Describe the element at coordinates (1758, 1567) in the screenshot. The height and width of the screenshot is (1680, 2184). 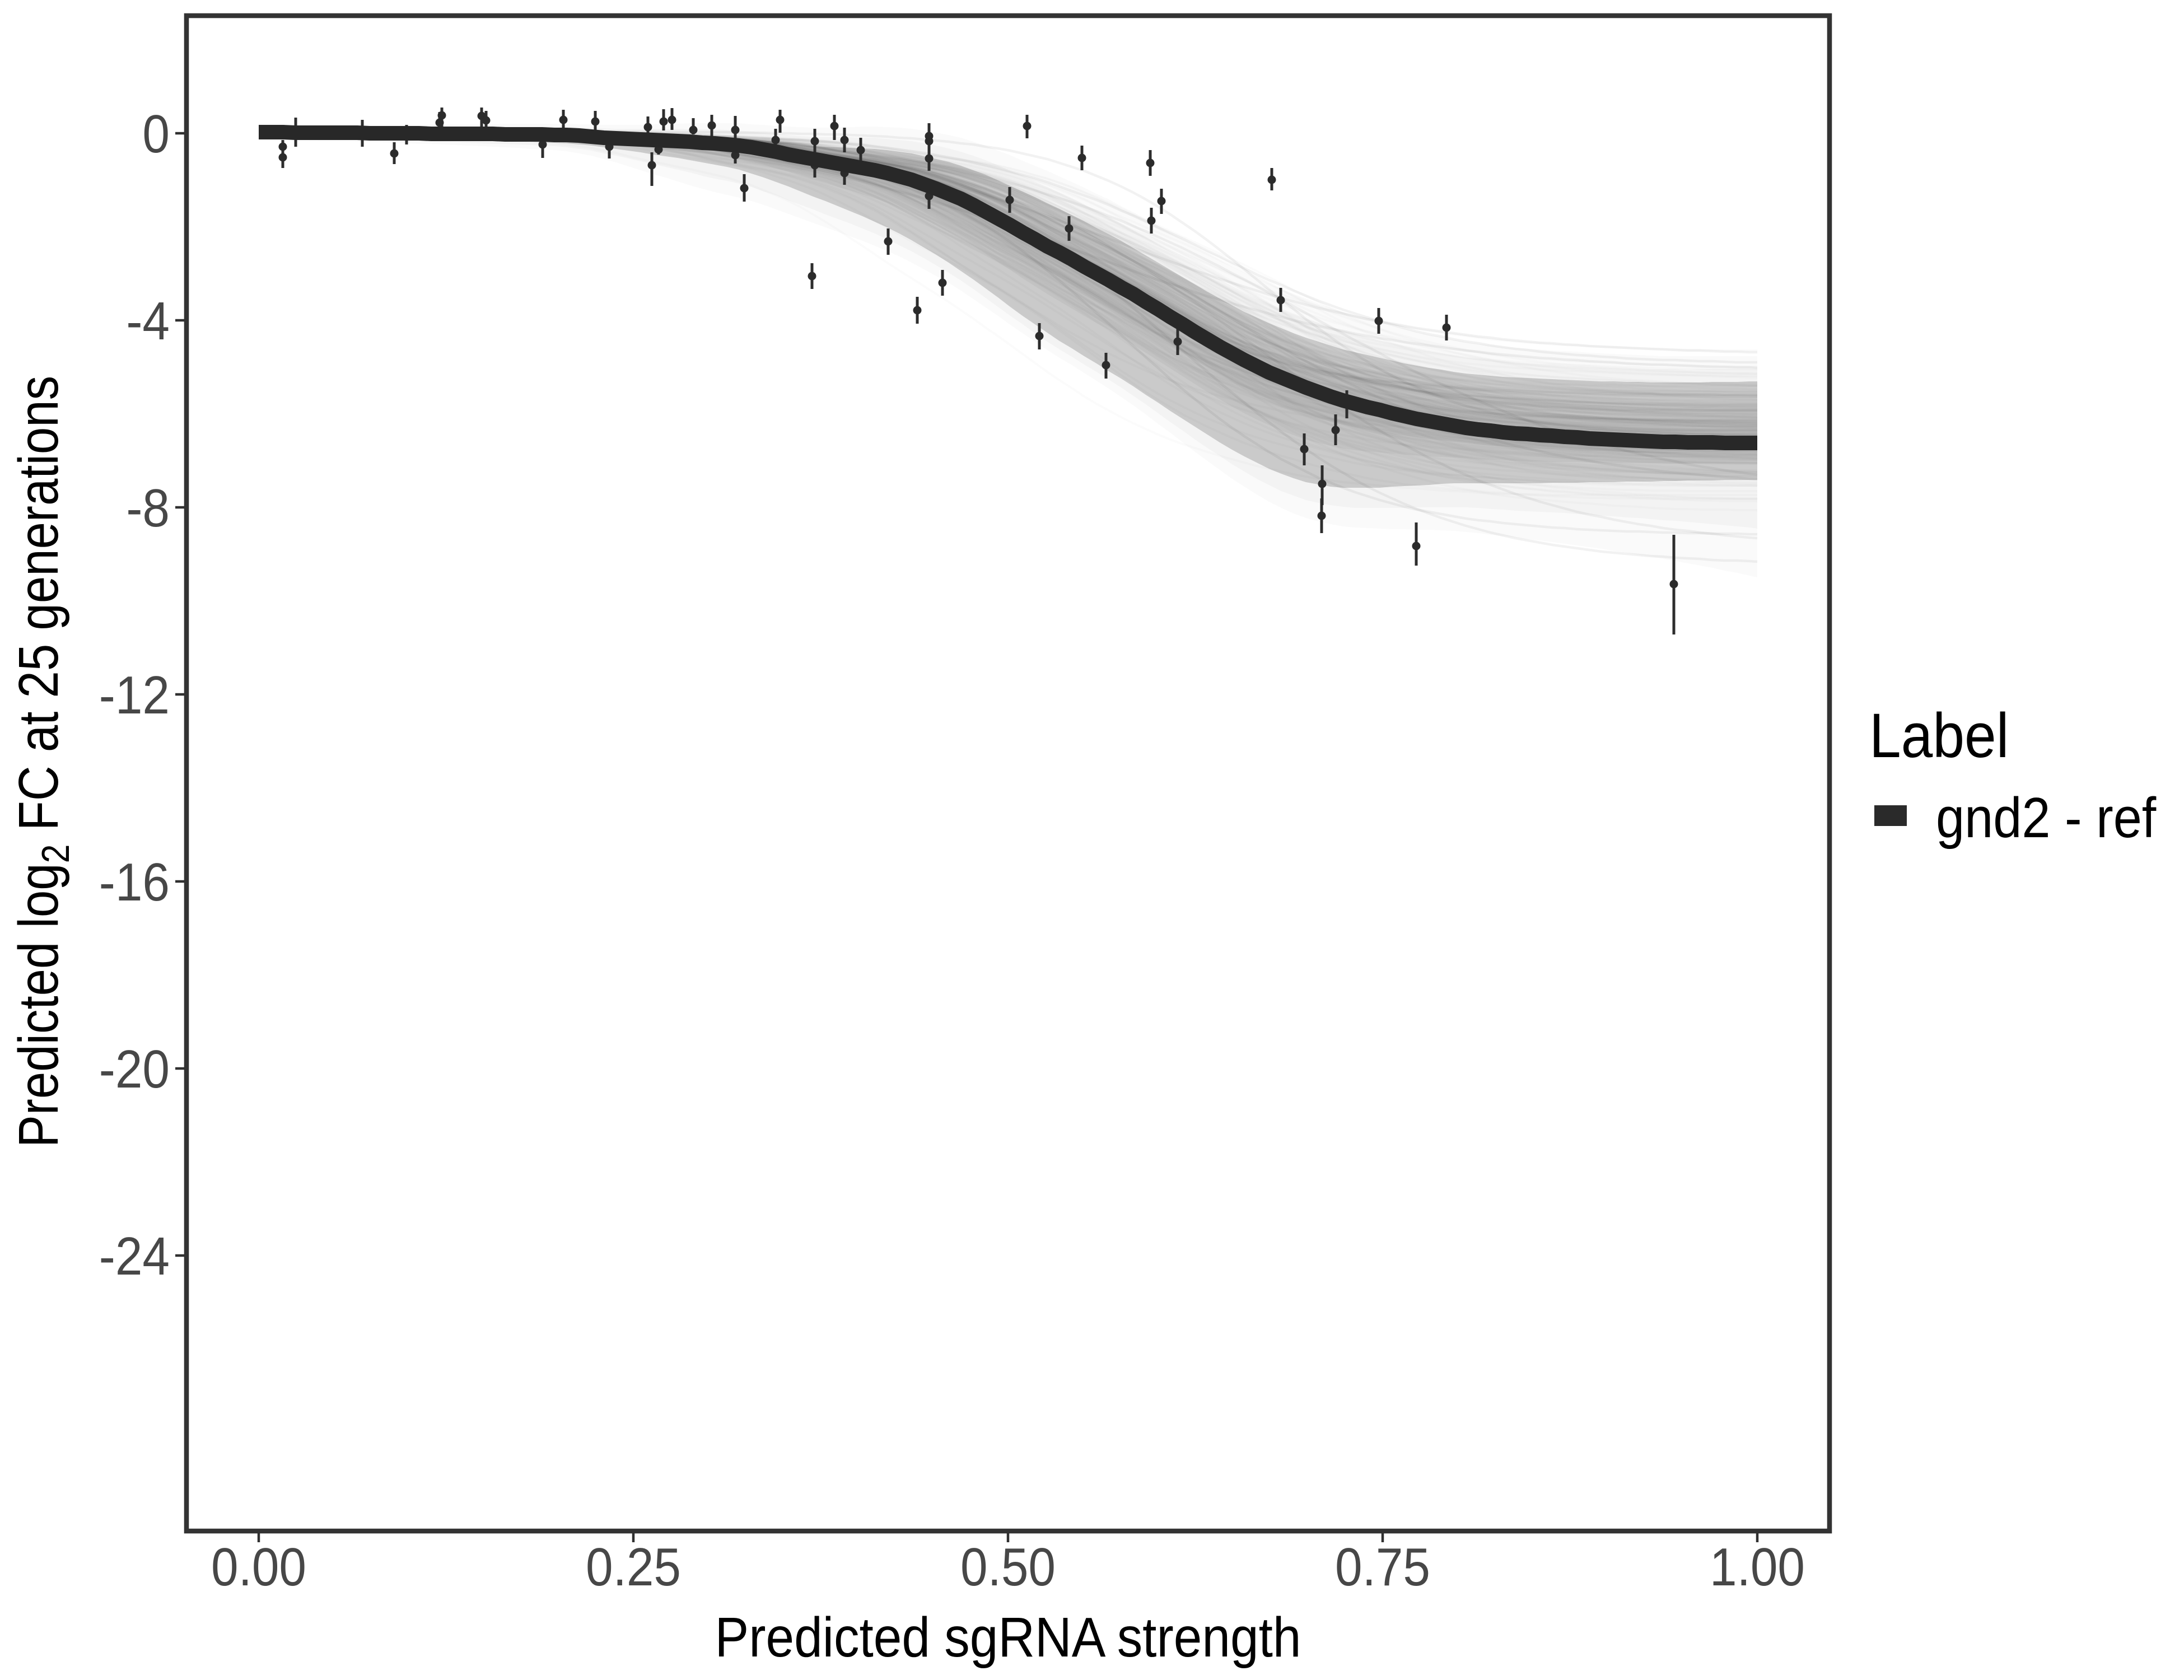
I see `svg-text: 1.00` at that location.